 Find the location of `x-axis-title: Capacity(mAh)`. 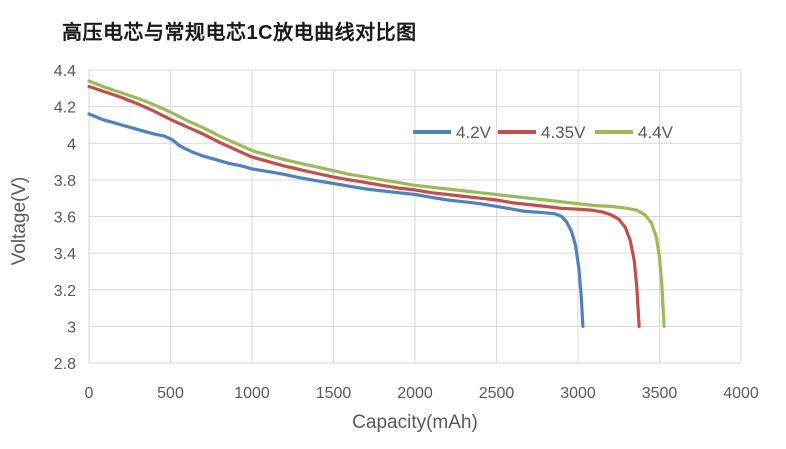

x-axis-title: Capacity(mAh) is located at coordinates (415, 422).